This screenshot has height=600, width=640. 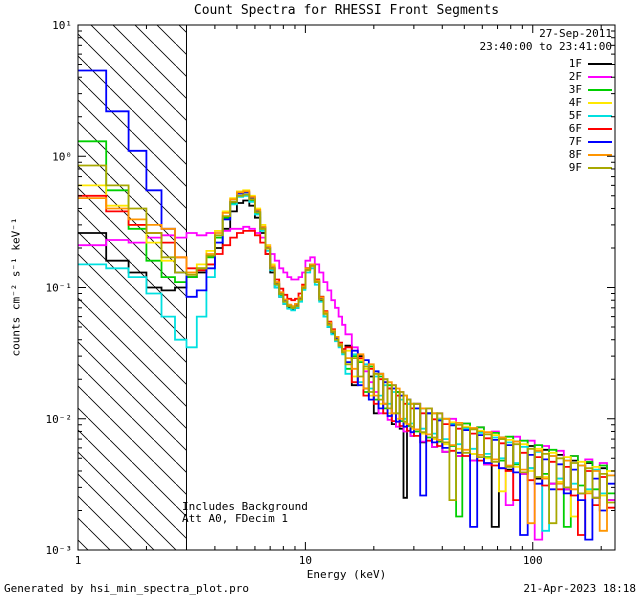 What do you see at coordinates (579, 588) in the screenshot?
I see `render-timestamp: 21-Apr-2023 18:18` at bounding box center [579, 588].